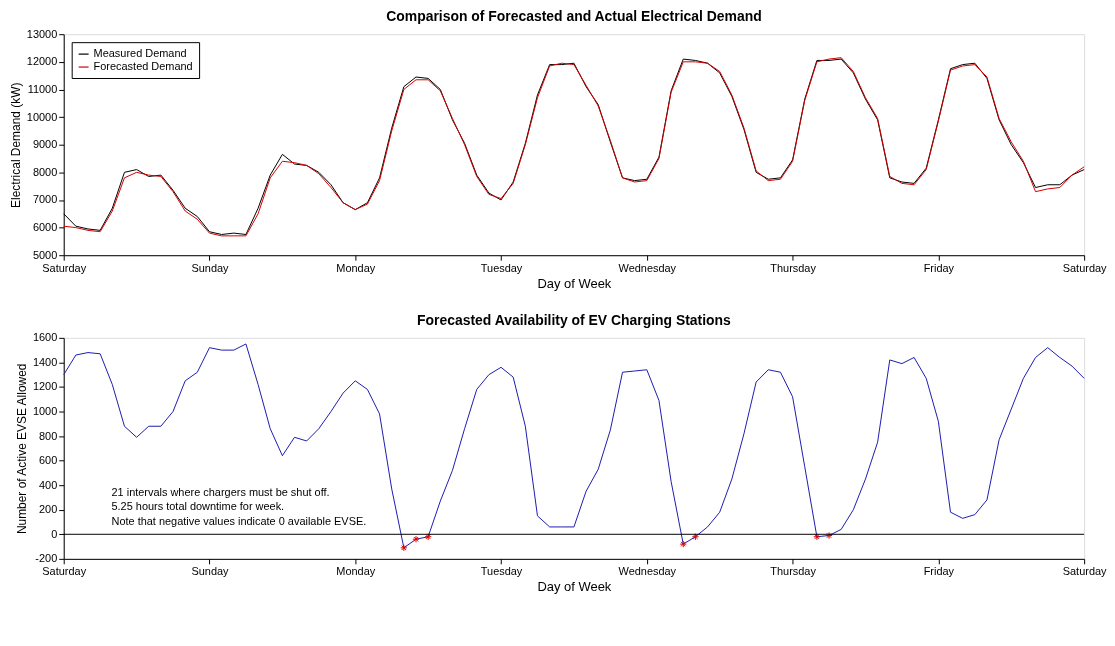  I want to click on legend-label: Forecasted Demand, so click(143, 66).